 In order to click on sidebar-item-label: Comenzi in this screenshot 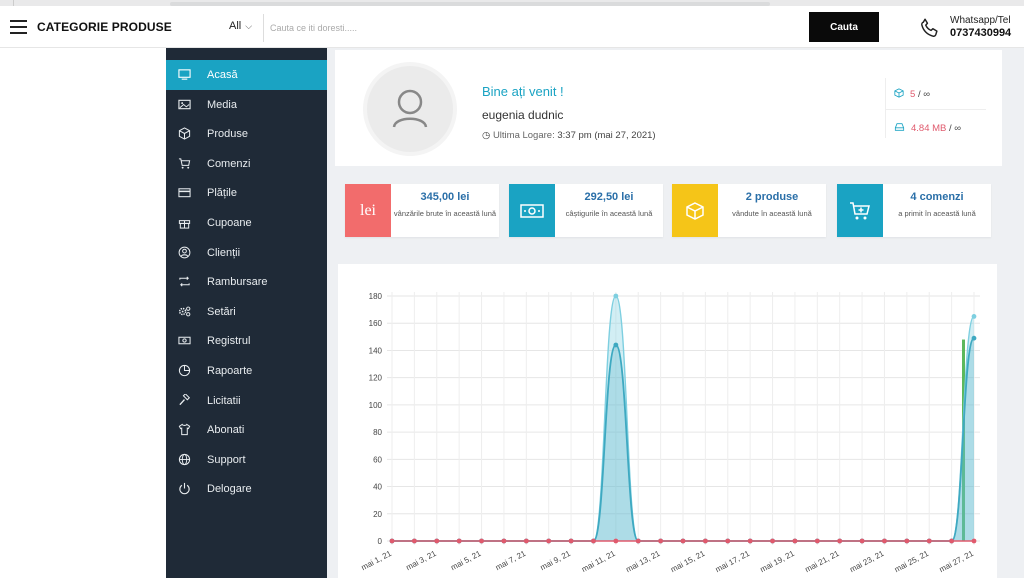, I will do `click(229, 163)`.